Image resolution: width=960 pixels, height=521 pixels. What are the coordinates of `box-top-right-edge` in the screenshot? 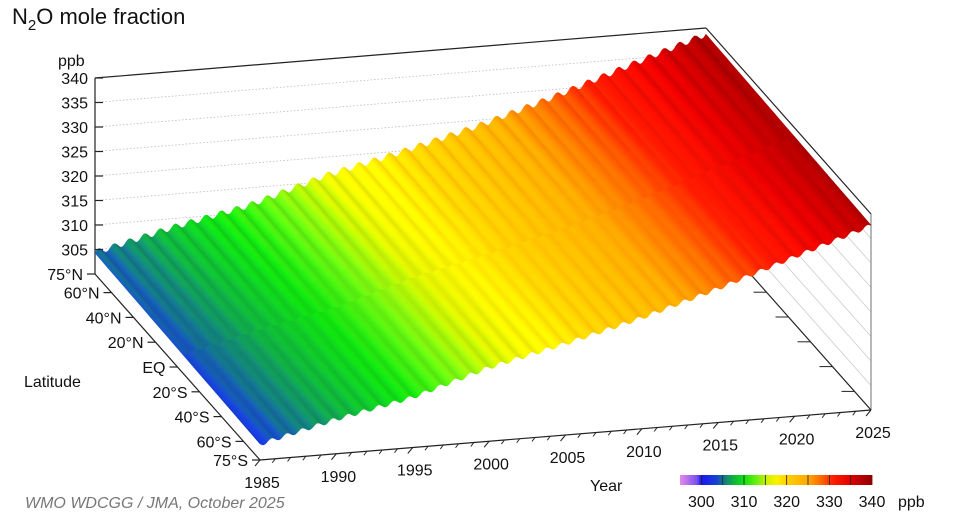 It's located at (788, 121).